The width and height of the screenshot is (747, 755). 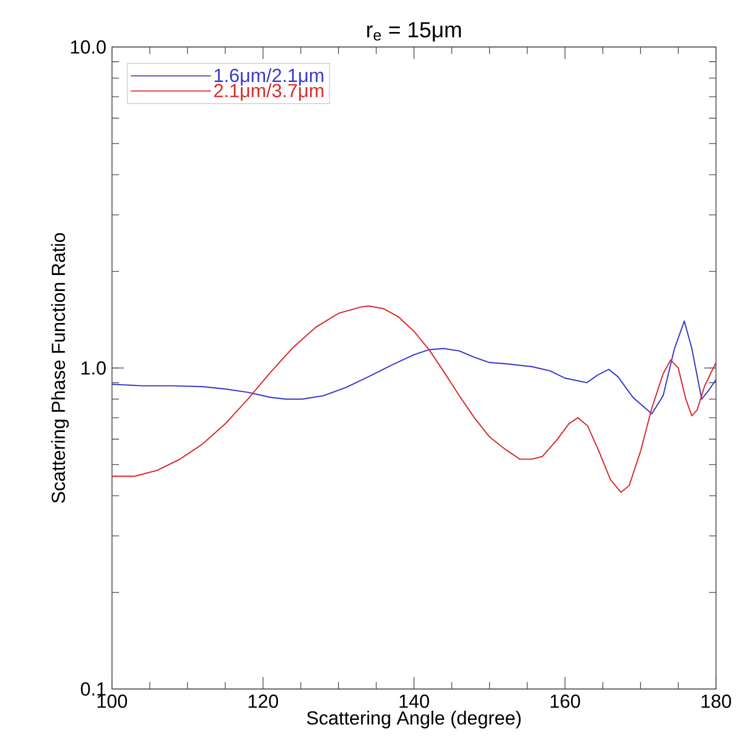 What do you see at coordinates (88, 47) in the screenshot?
I see `y-tick-label: 10.0` at bounding box center [88, 47].